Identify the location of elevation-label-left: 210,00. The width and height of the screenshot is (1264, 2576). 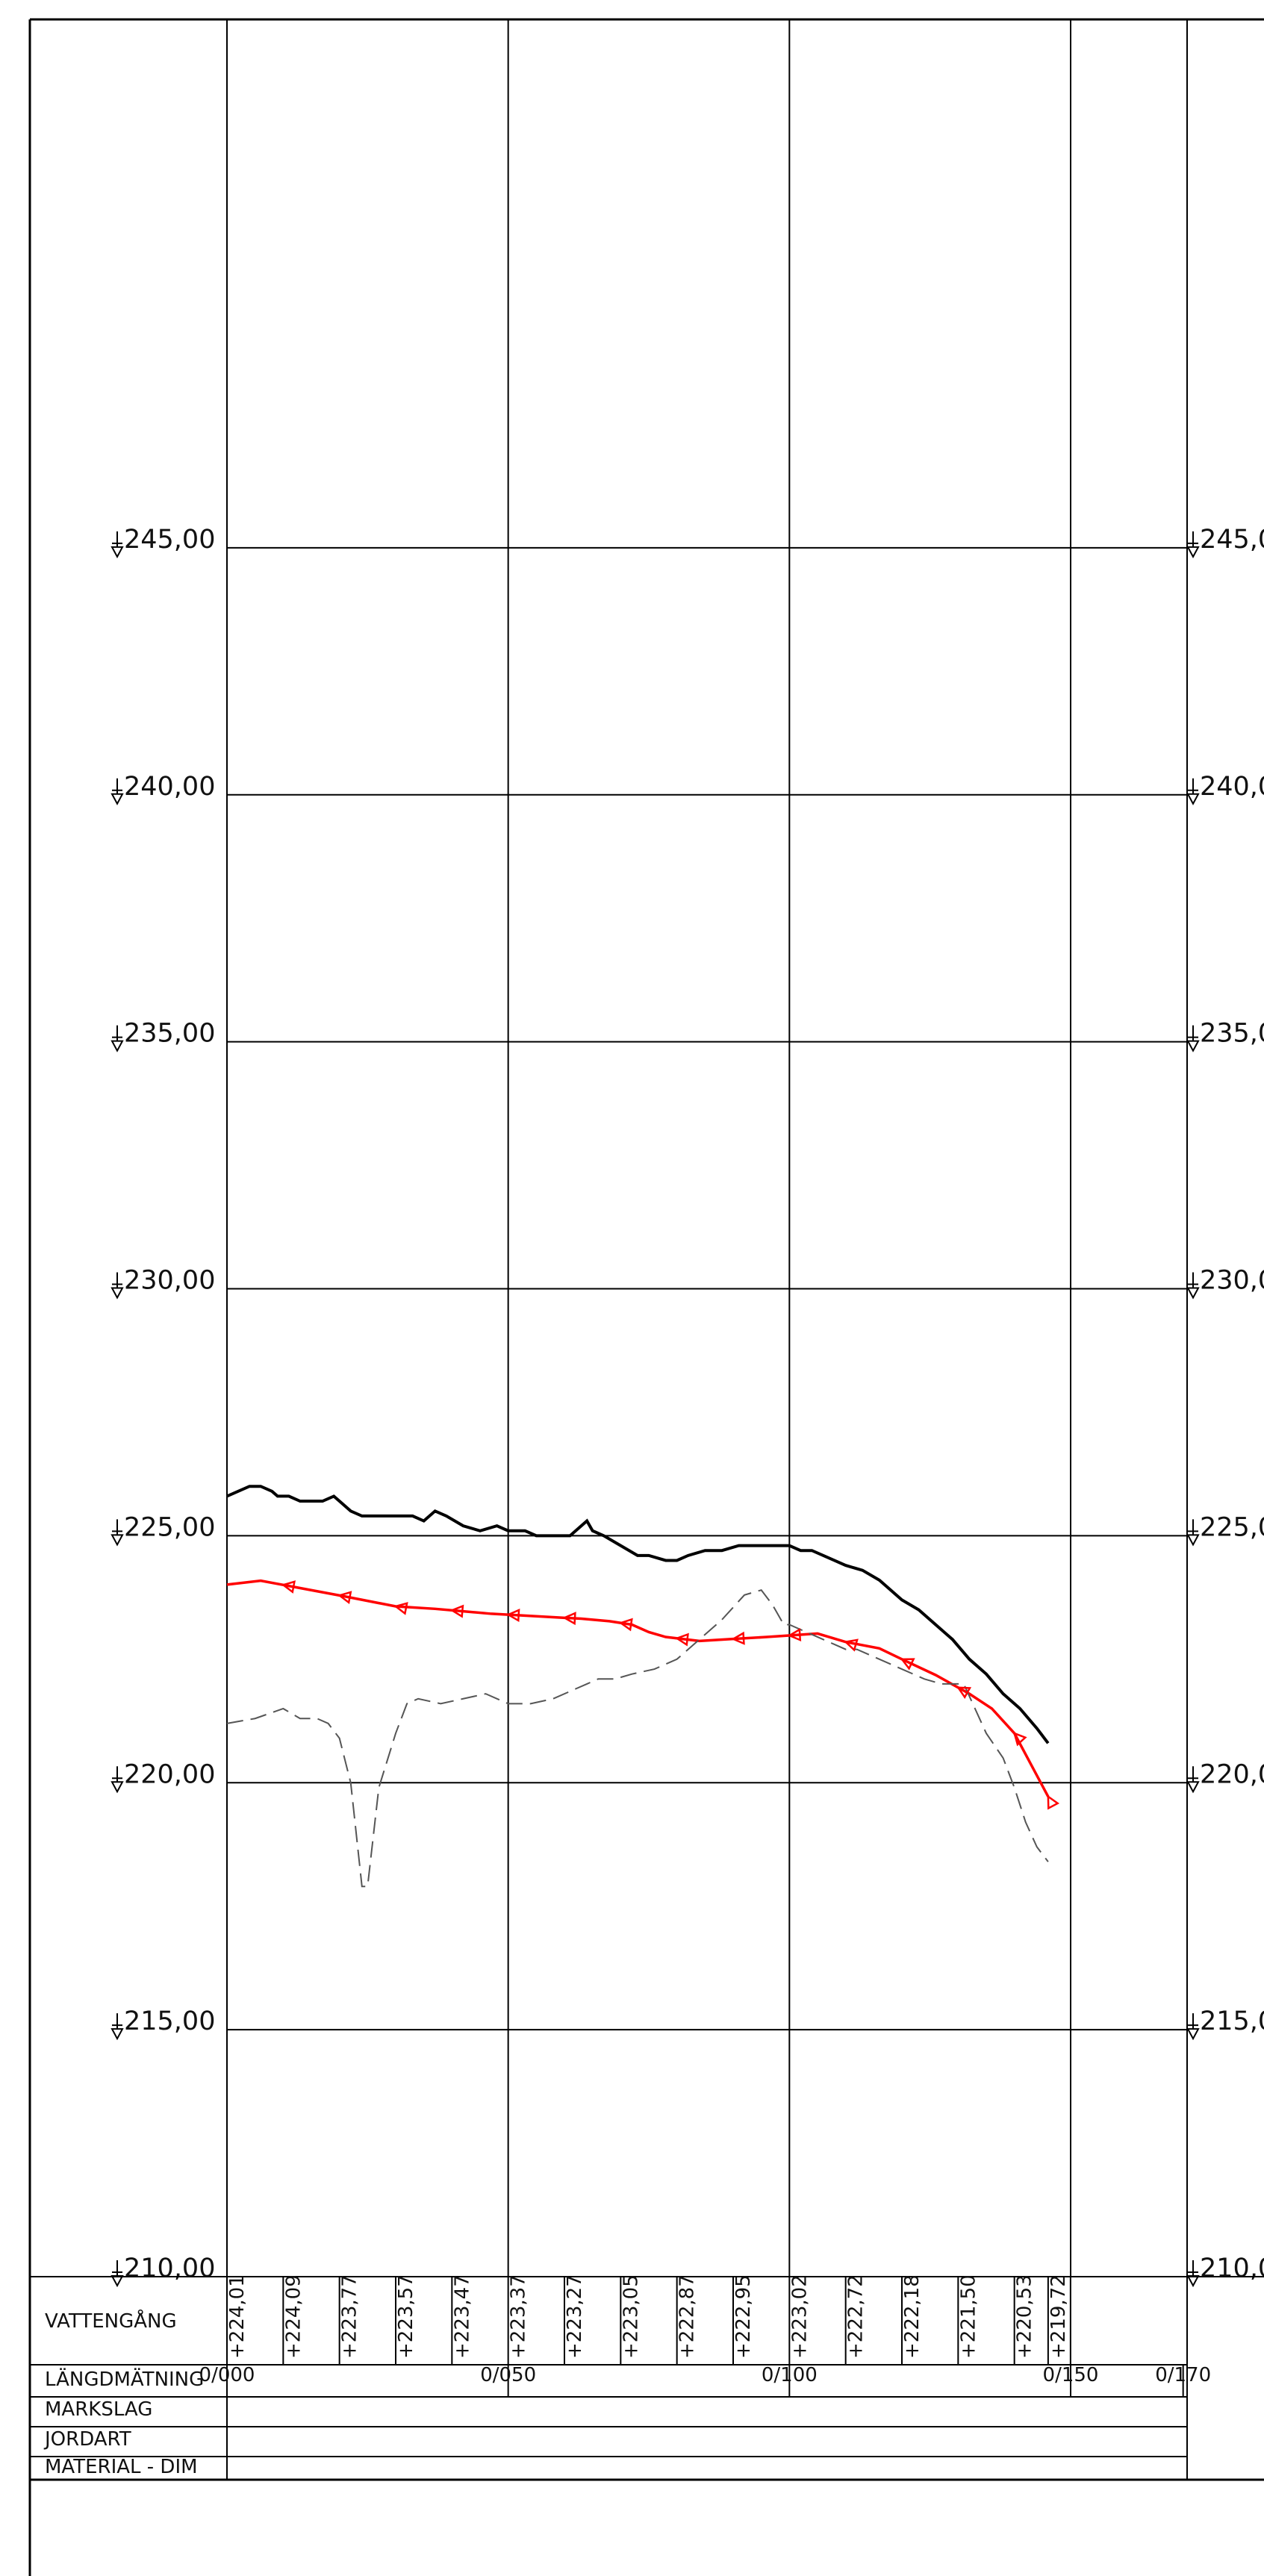
(162, 2271).